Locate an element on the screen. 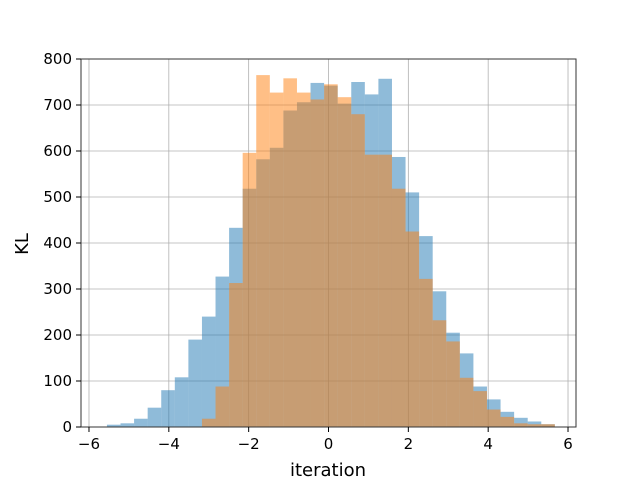  y-tick-label: 100 is located at coordinates (57, 381).